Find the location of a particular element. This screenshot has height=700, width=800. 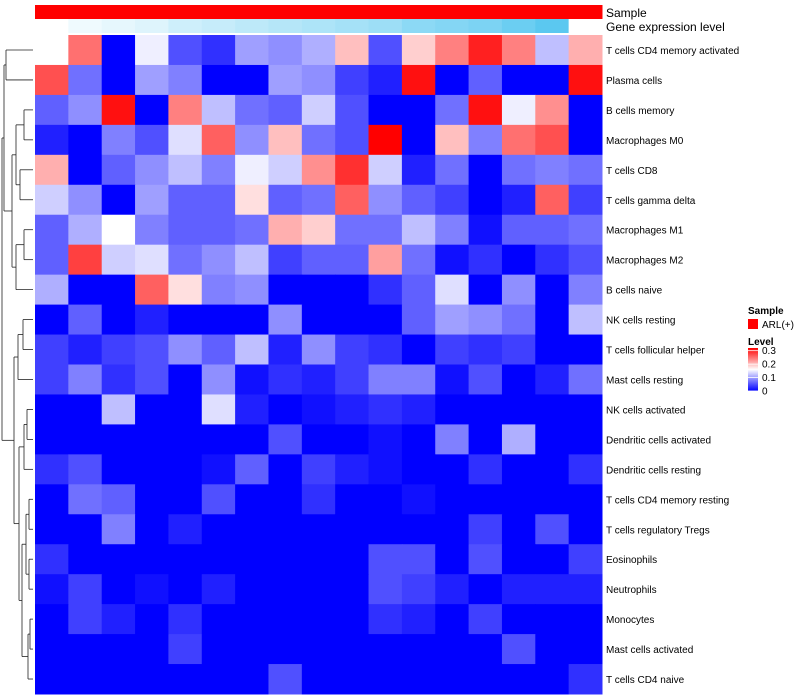

row-label: T cells regulatory Tregs is located at coordinates (658, 530).